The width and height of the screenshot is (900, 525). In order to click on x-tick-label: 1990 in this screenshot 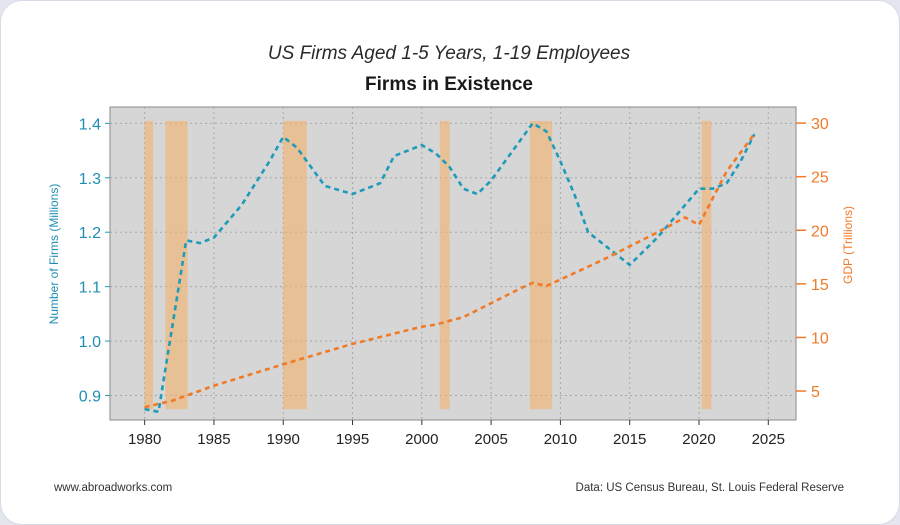, I will do `click(283, 439)`.